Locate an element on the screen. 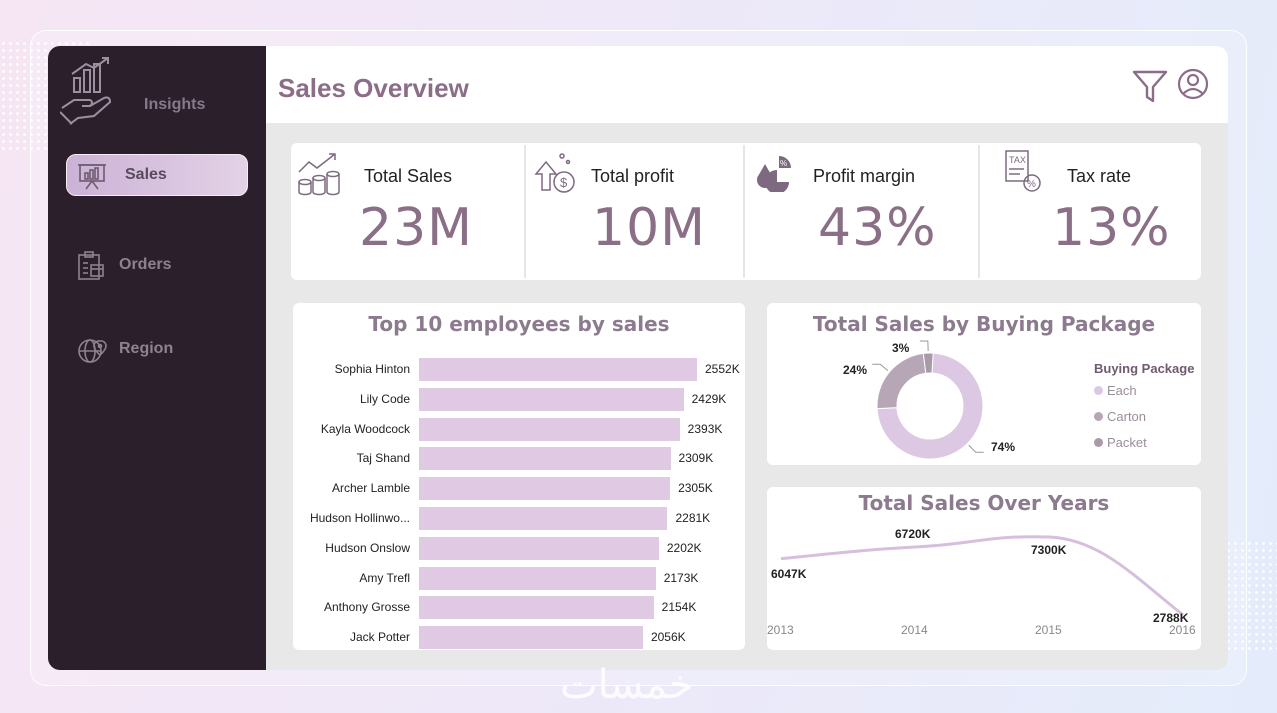 This screenshot has height=713, width=1277. svg-text: TAX is located at coordinates (1017, 160).